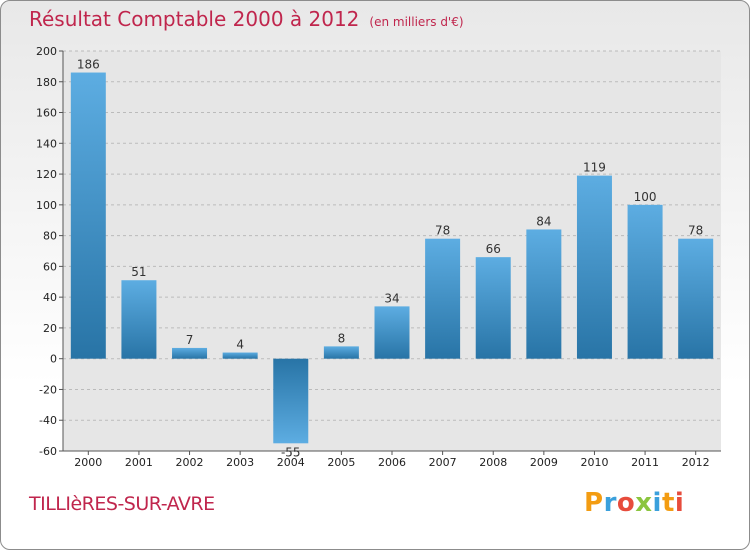  What do you see at coordinates (50, 236) in the screenshot?
I see `y-tick-label: 80` at bounding box center [50, 236].